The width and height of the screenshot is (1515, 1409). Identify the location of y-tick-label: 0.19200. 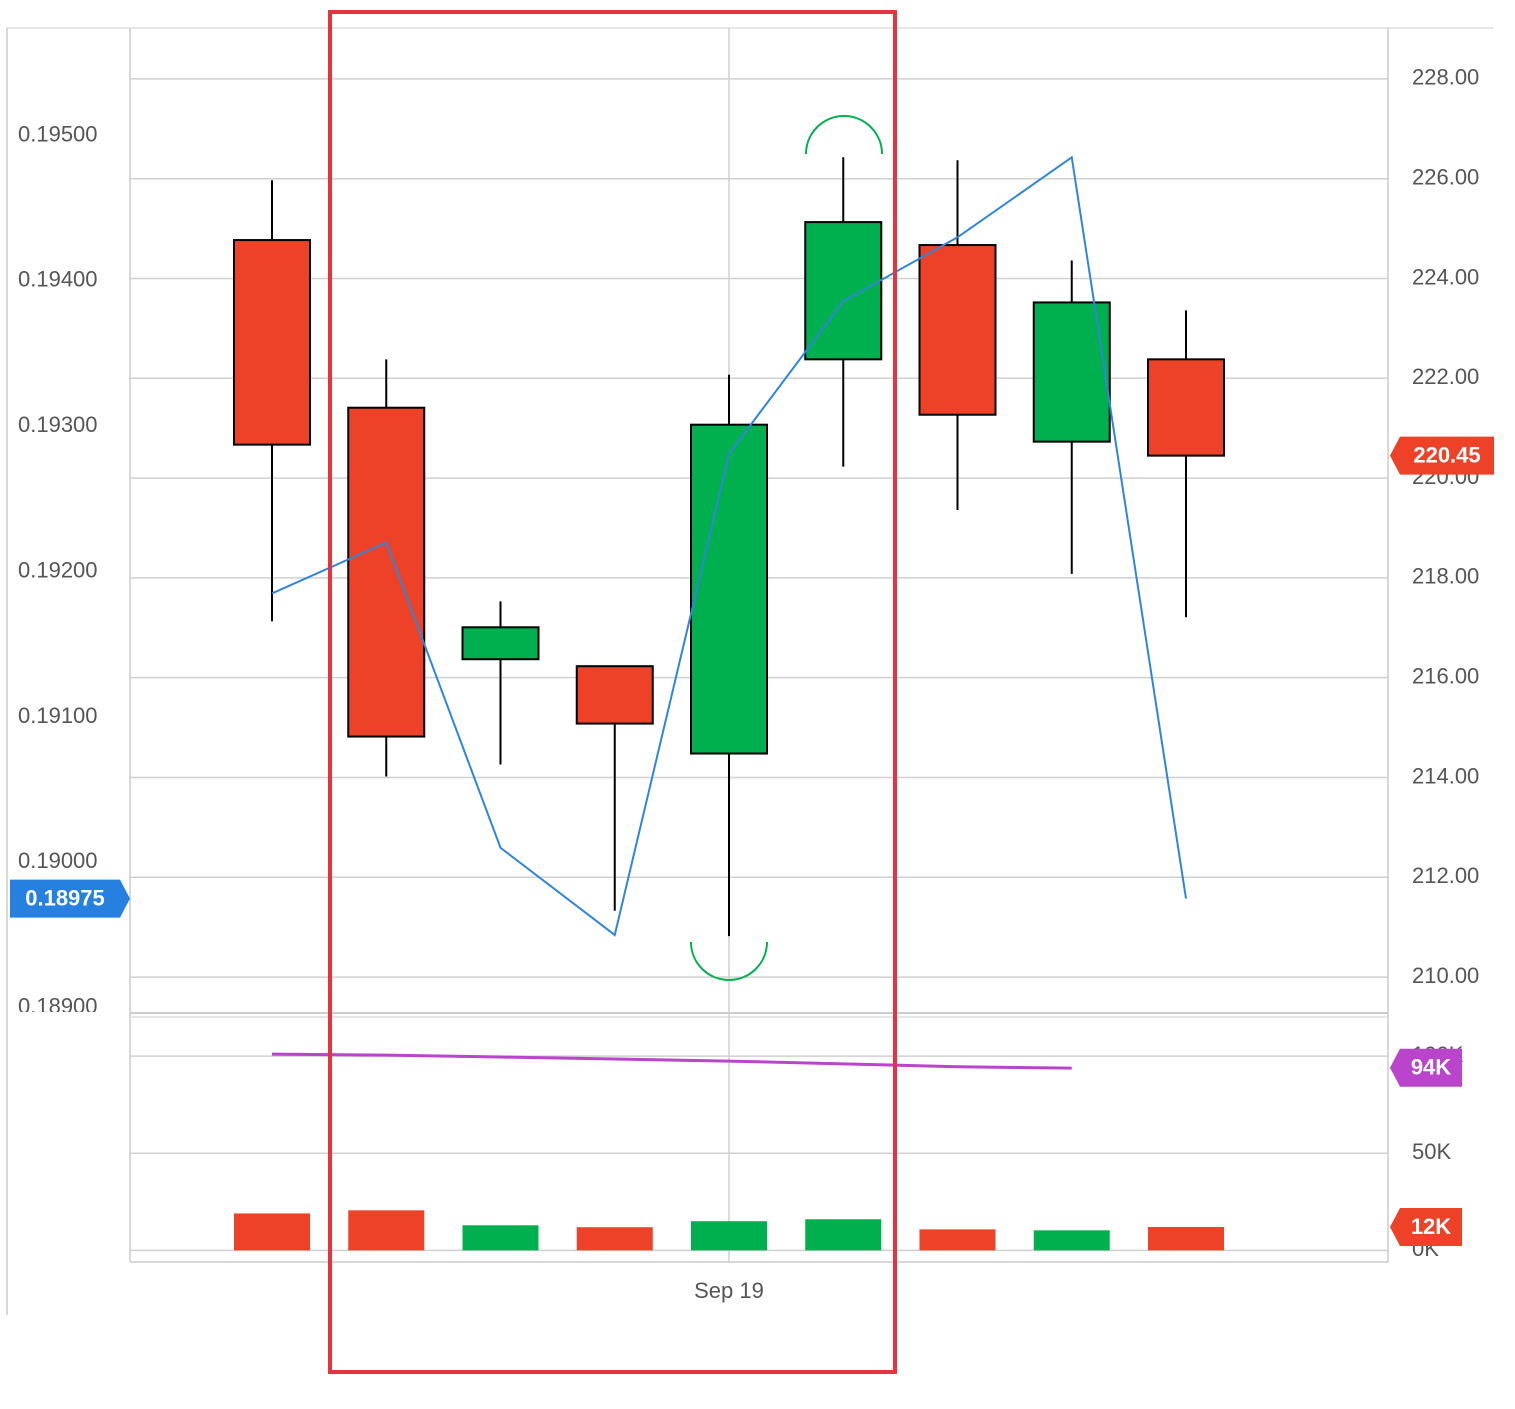
(58, 569).